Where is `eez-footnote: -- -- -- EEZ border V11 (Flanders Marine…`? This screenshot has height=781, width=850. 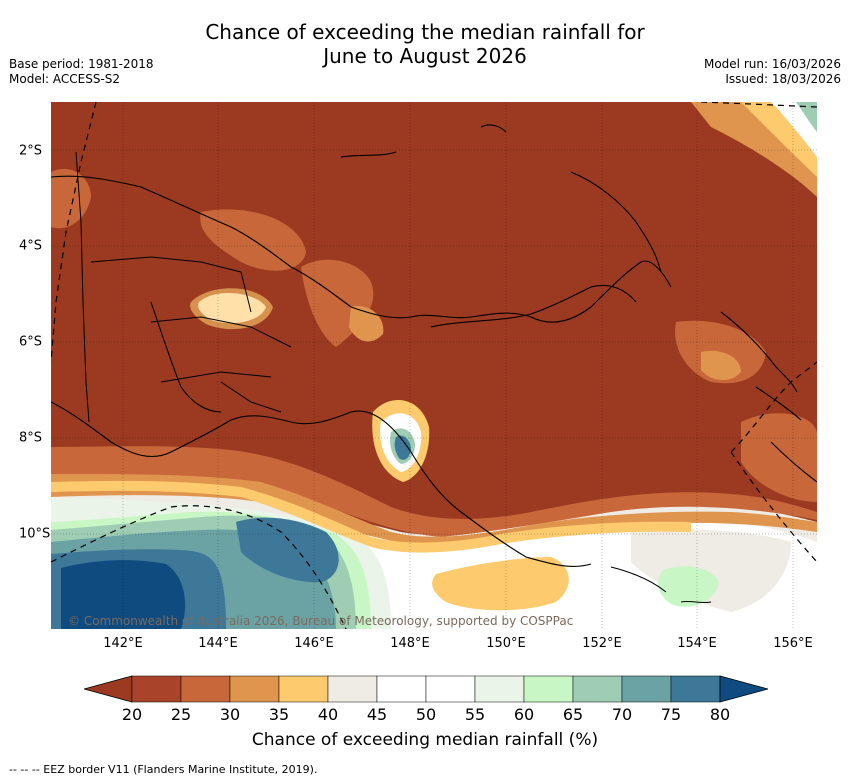 eez-footnote: -- -- -- EEZ border V11 (Flanders Marine… is located at coordinates (163, 769).